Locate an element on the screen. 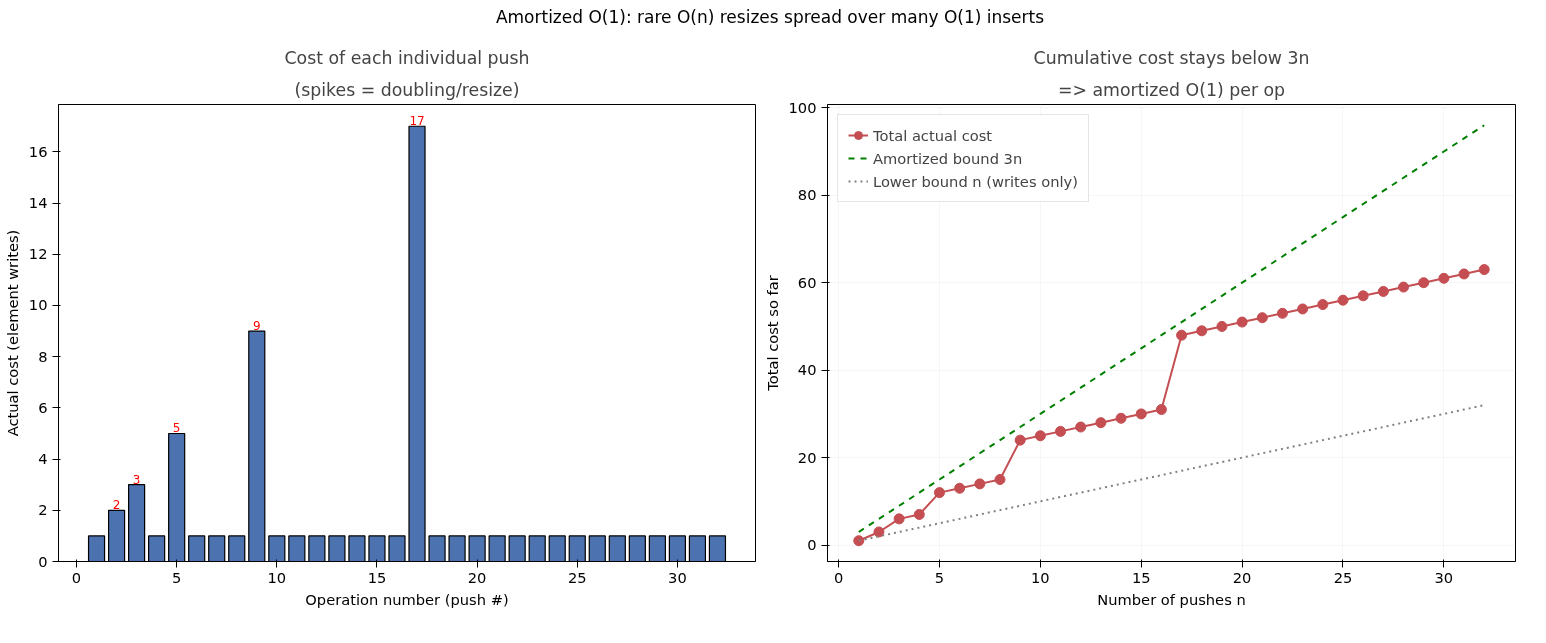 The image size is (1546, 643). y-tick-label: 40 is located at coordinates (807, 370).